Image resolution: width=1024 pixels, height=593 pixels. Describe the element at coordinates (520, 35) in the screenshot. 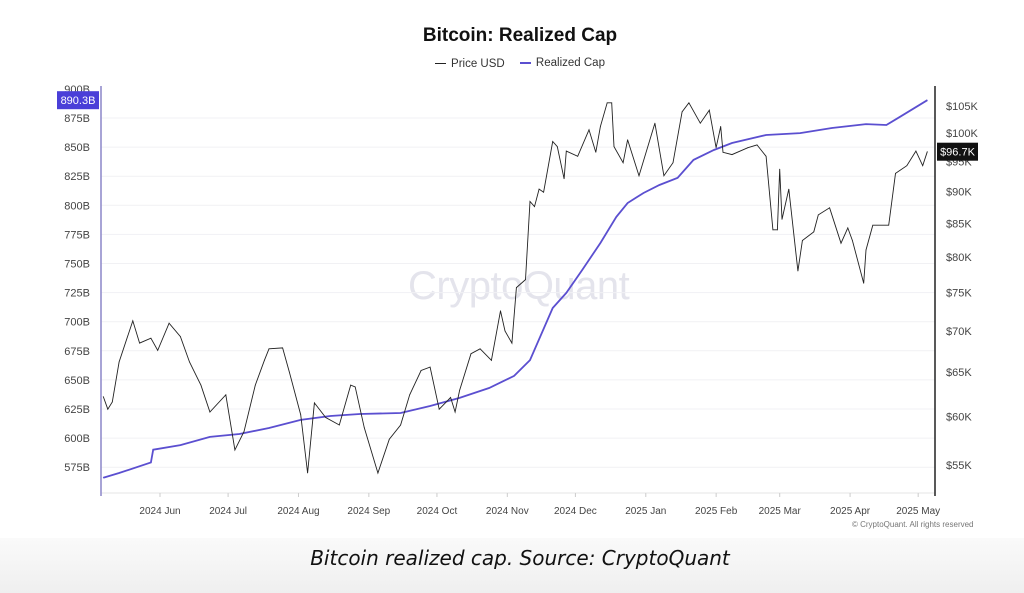

I see `chart-title: Bitcoin: Realized Cap` at that location.